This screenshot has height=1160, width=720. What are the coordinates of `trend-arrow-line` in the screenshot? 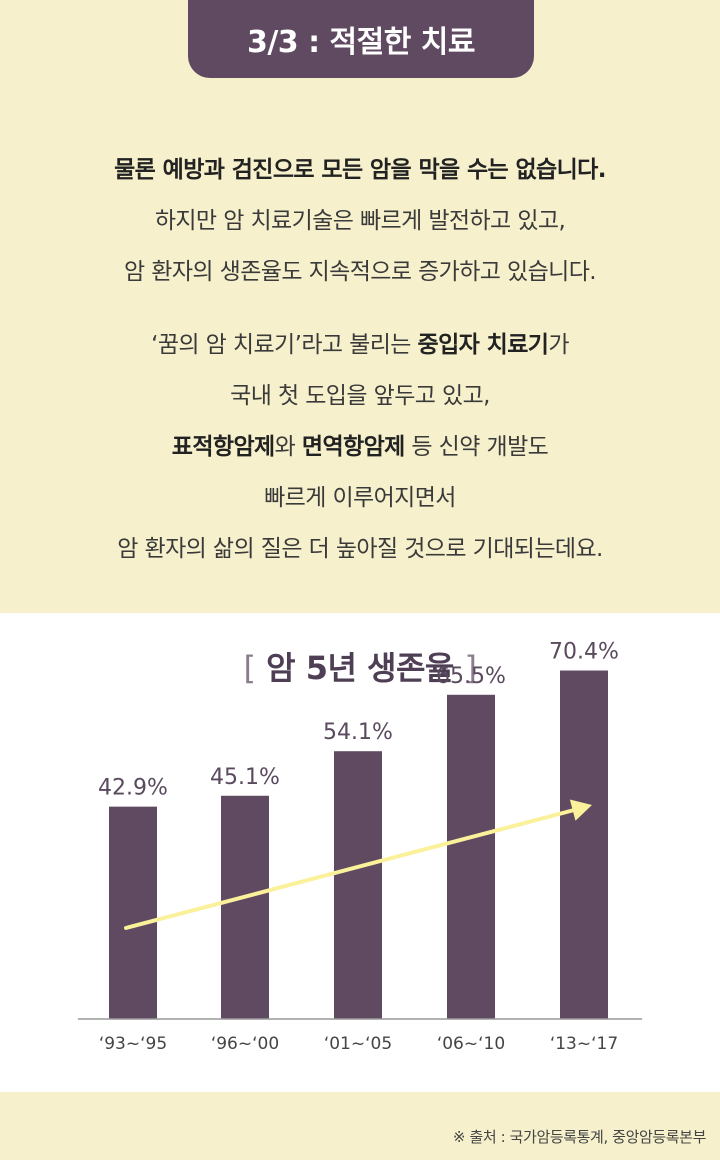 It's located at (352, 868).